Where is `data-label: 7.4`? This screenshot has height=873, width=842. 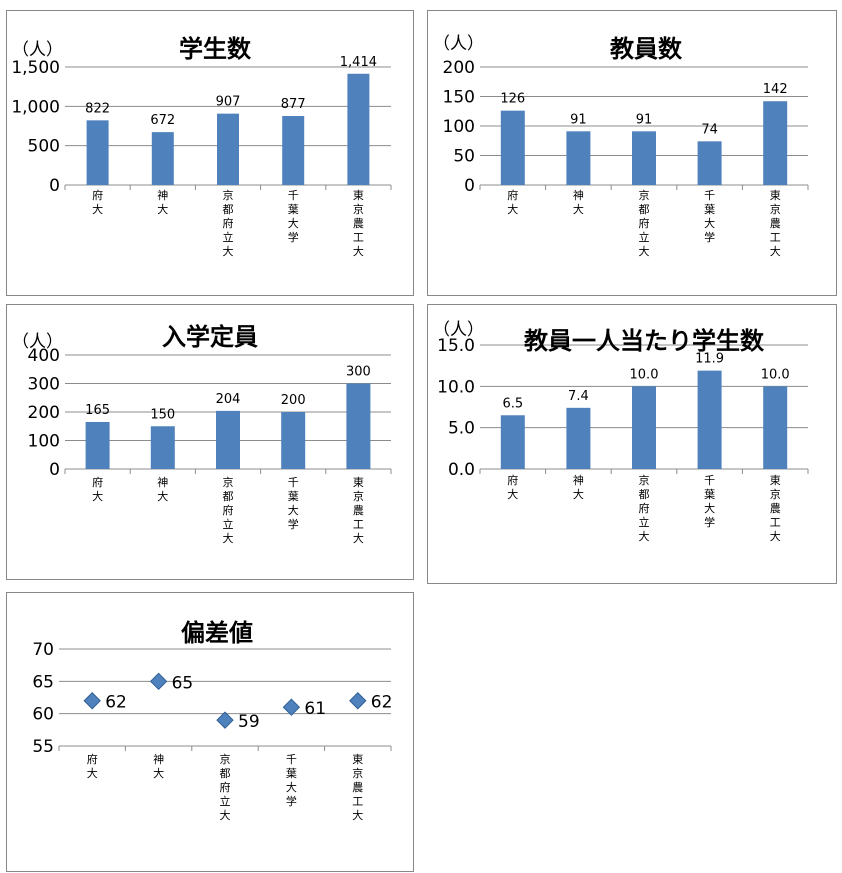 data-label: 7.4 is located at coordinates (578, 396).